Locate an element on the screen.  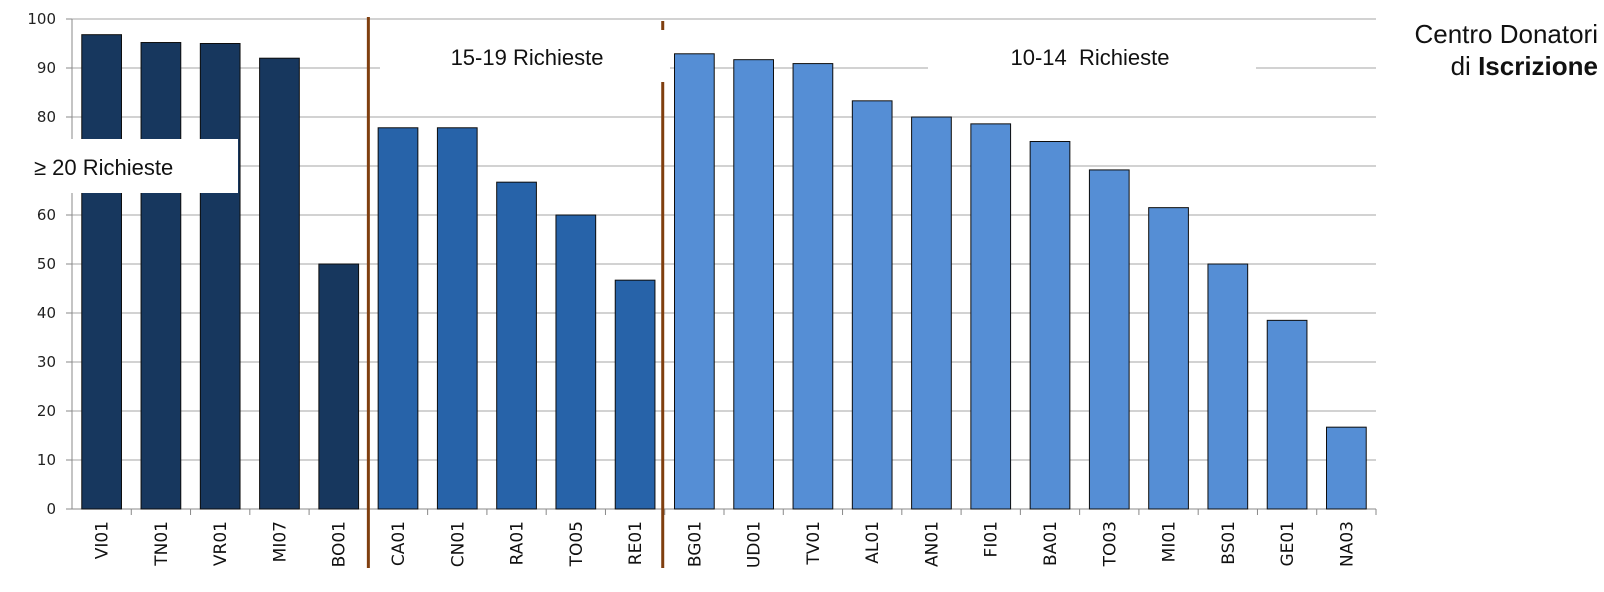
chart-title: Centro Donatori di Iscrizione is located at coordinates (1506, 50).